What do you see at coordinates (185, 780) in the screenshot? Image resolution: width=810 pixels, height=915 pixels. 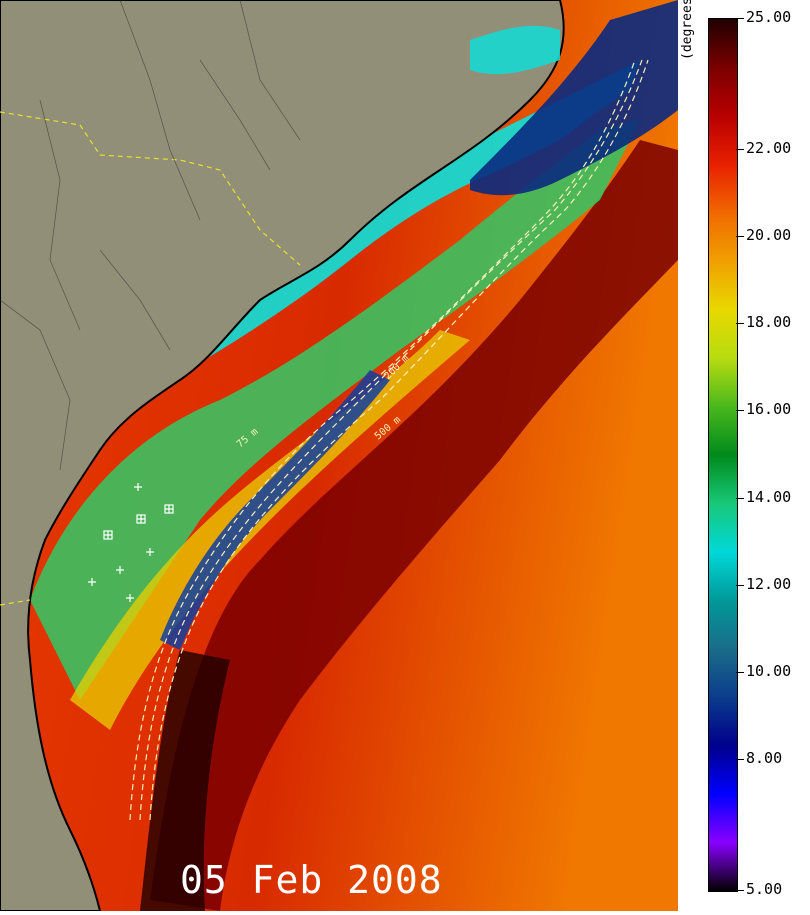 I see `deep-water-dark` at bounding box center [185, 780].